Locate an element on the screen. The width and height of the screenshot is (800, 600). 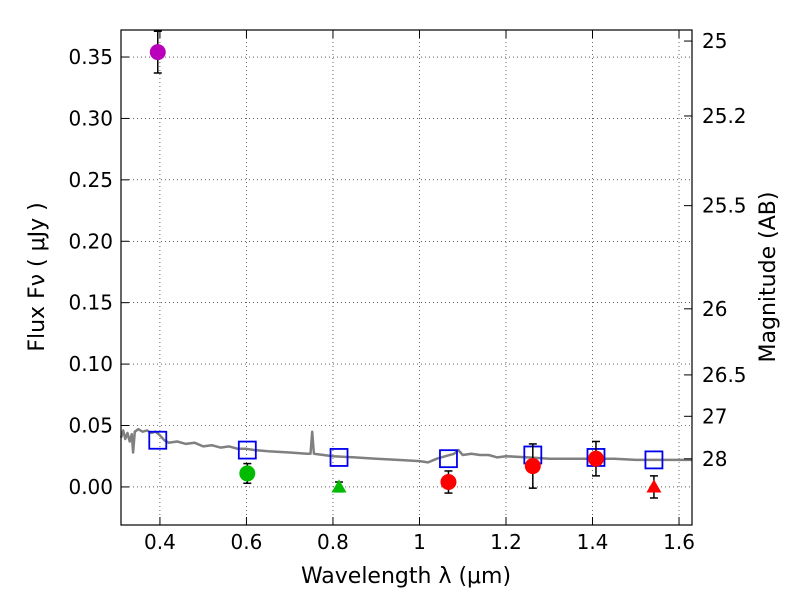
y-tick-label: 0.10 is located at coordinates (90, 364).